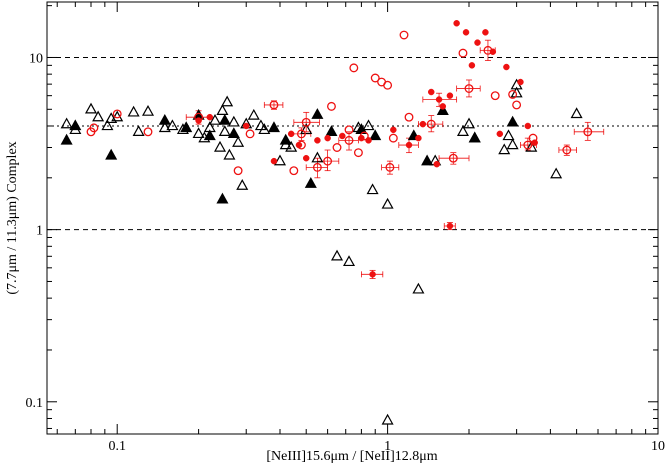  Describe the element at coordinates (35, 403) in the screenshot. I see `y-tick-label: 0.1` at that location.